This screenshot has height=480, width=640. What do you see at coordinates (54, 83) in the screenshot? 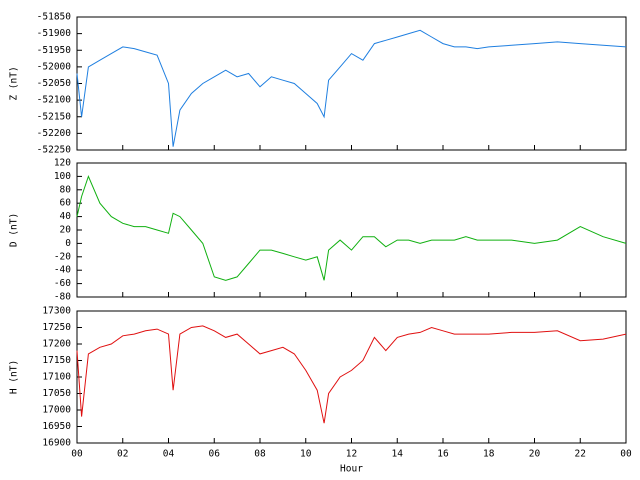
I see `y-tick-label: -52050` at bounding box center [54, 83].